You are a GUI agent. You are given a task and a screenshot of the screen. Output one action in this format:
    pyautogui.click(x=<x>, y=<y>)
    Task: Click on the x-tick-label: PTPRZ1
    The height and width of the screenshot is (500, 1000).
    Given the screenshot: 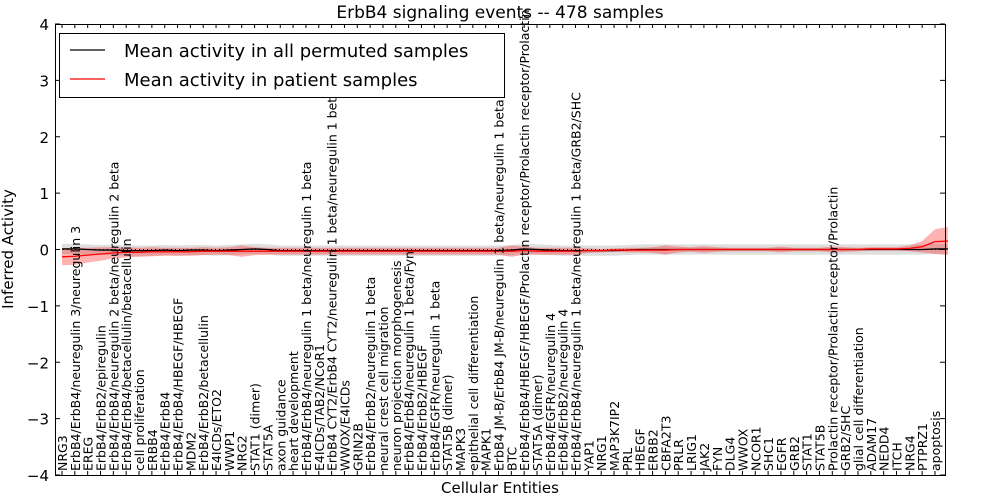 What is the action you would take?
    pyautogui.click(x=922, y=447)
    